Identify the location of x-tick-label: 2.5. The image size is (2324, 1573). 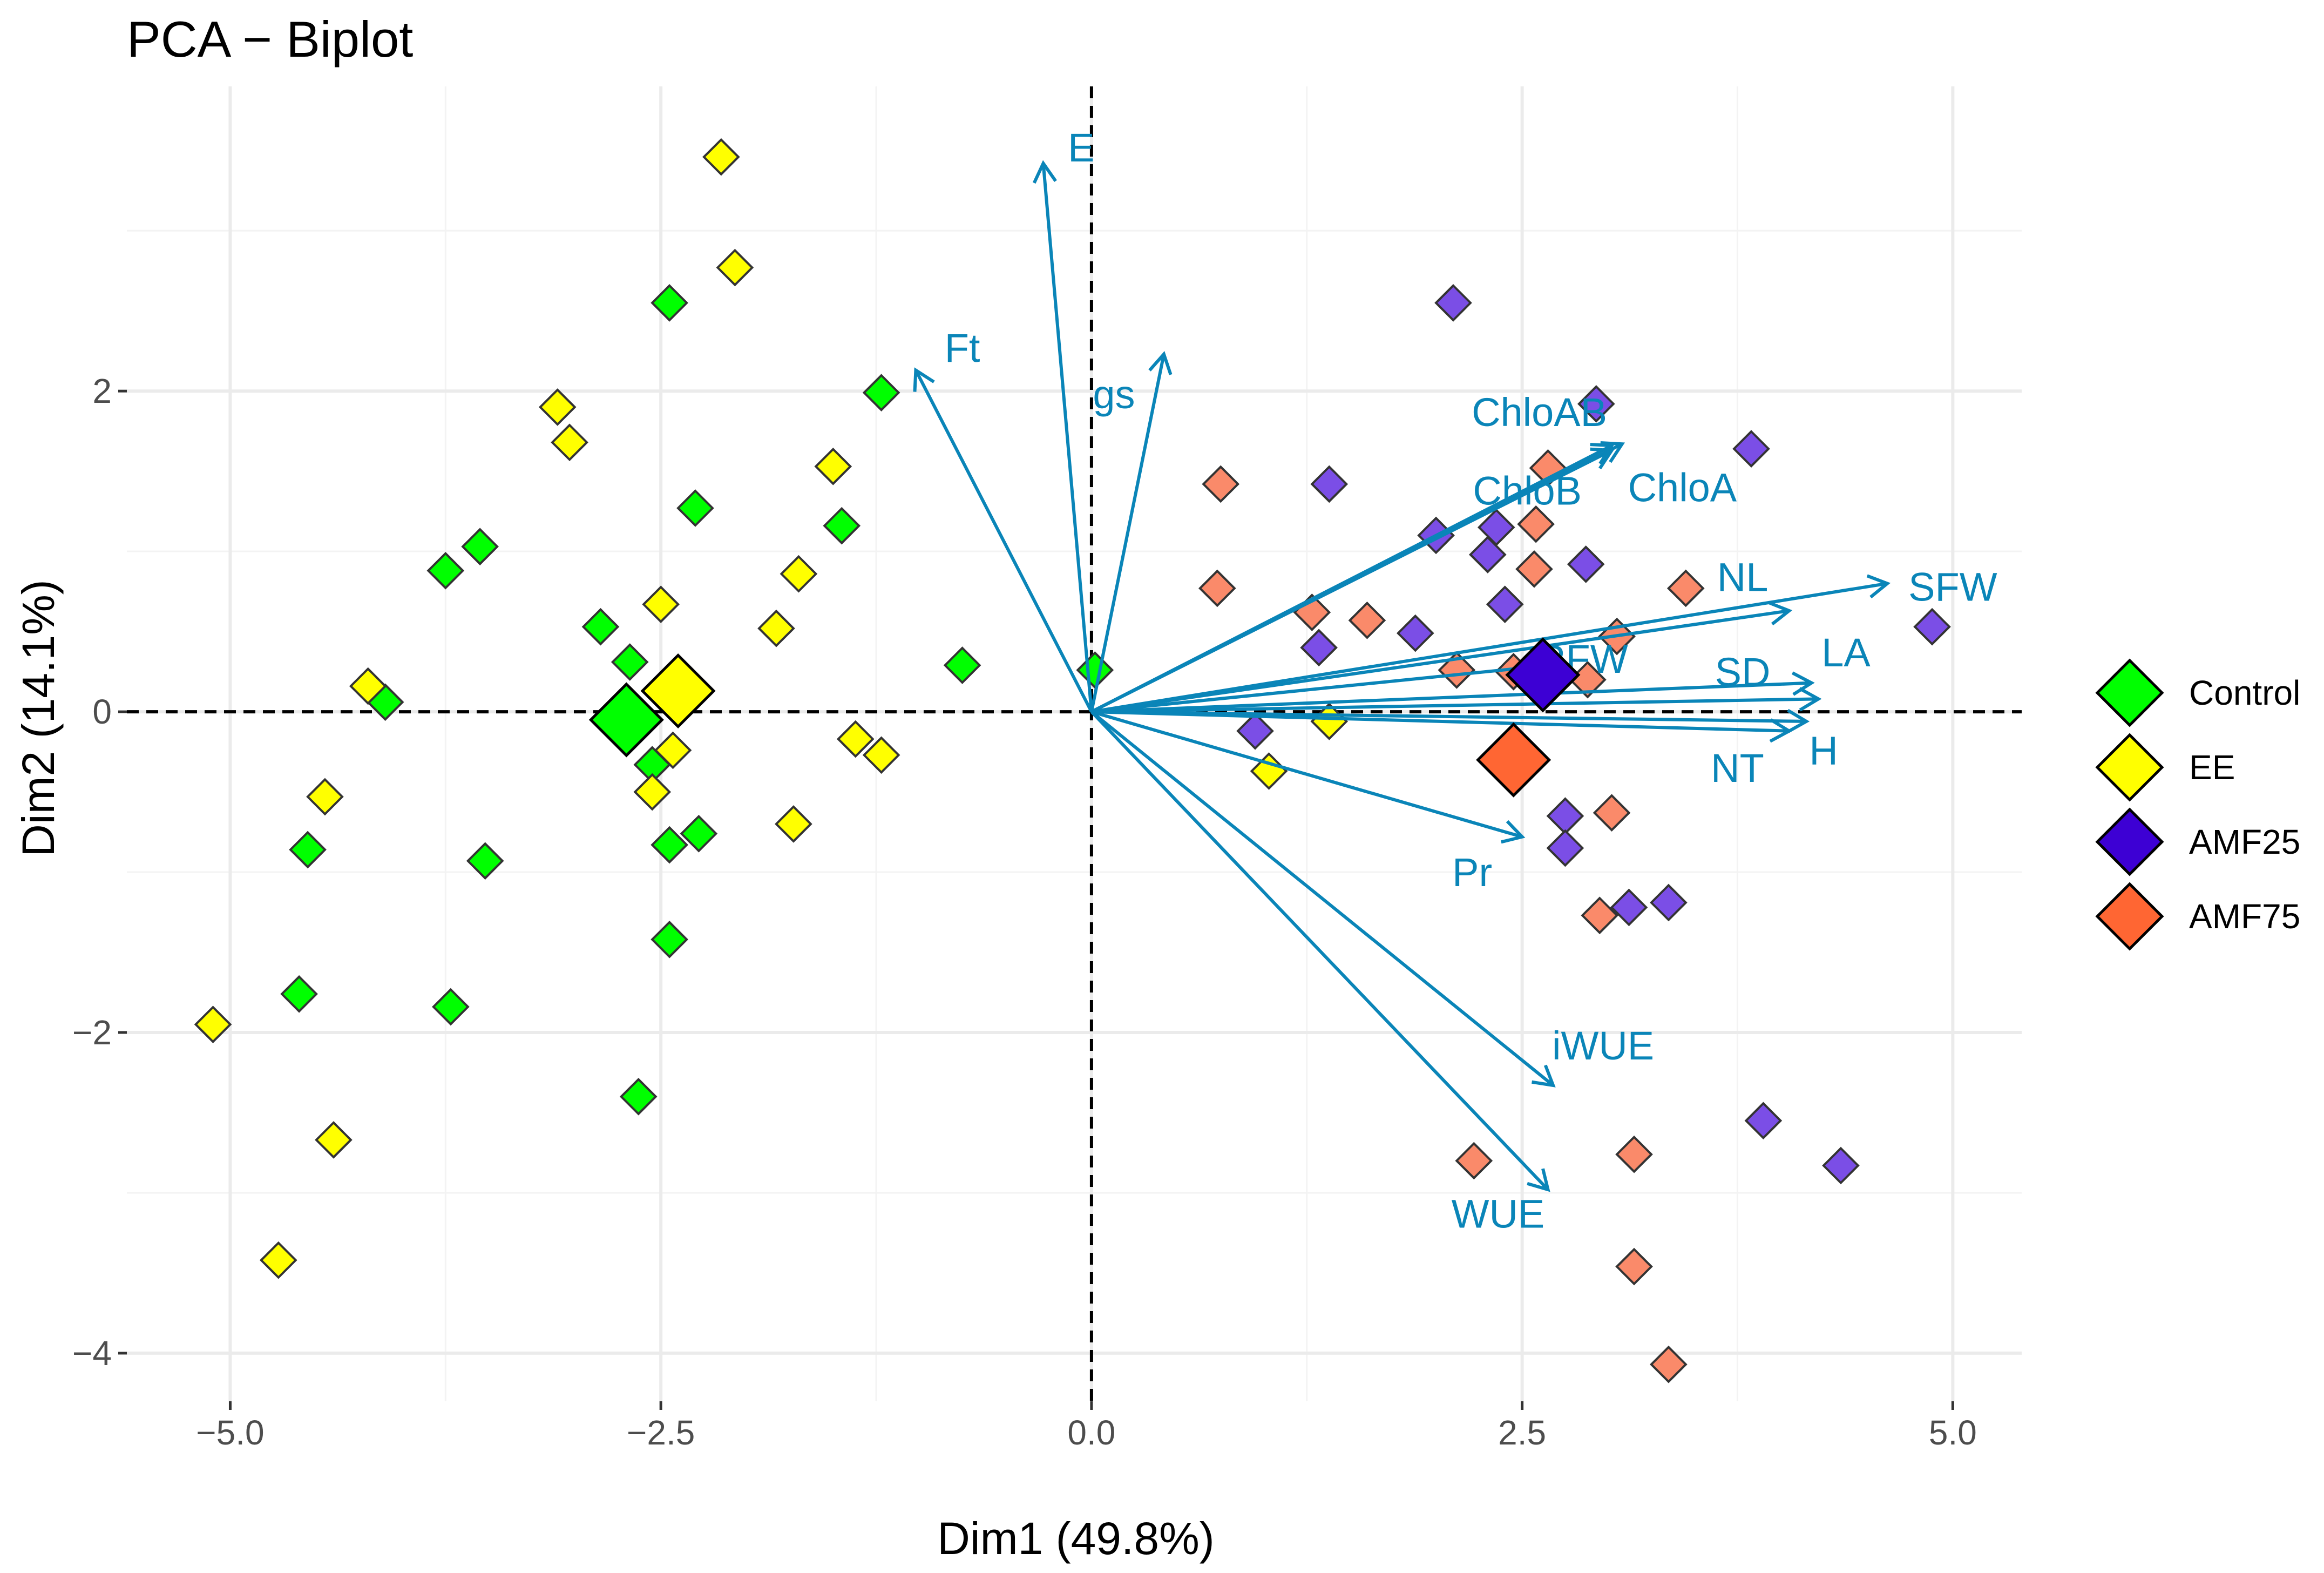
(1522, 1433).